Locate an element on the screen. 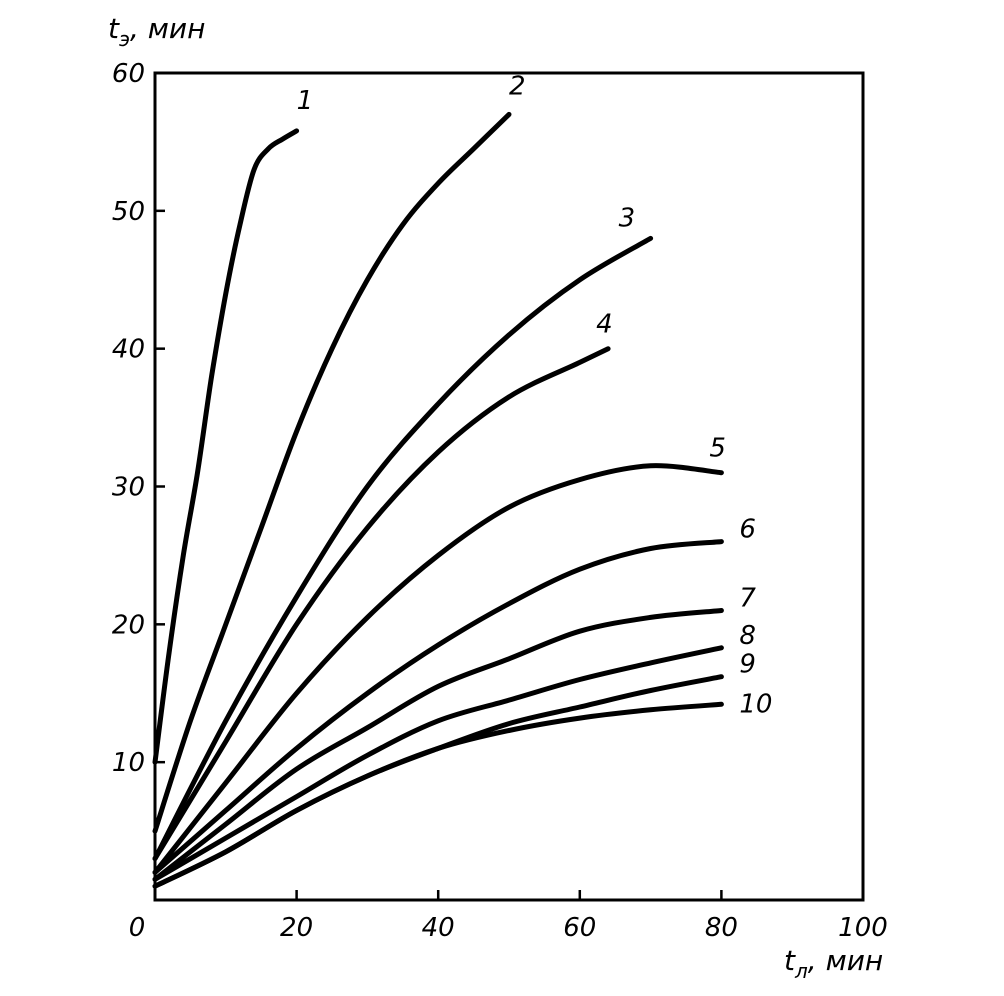 The width and height of the screenshot is (1004, 996). x-axis-label-unit: , мин is located at coordinates (845, 960).